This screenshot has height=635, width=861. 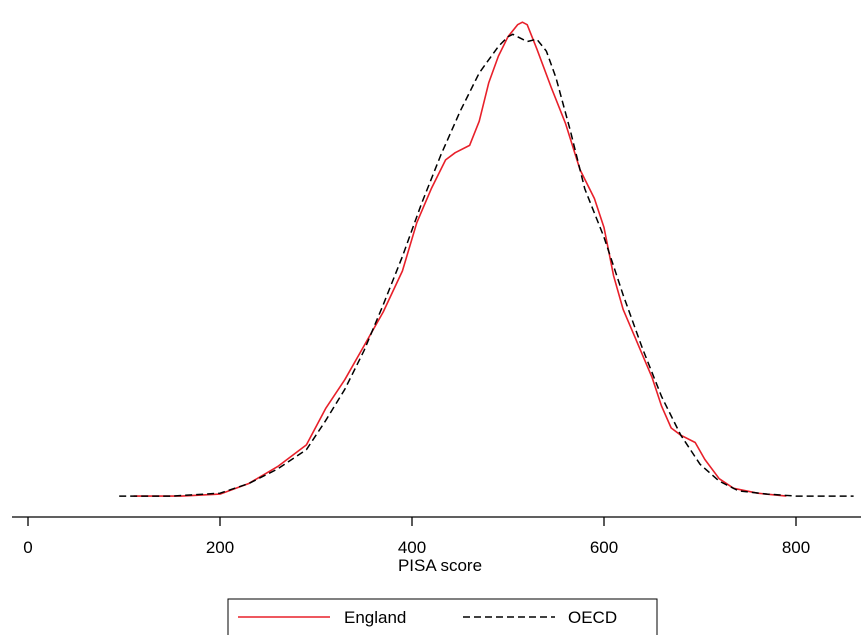 What do you see at coordinates (604, 547) in the screenshot?
I see `x-tick-label: 600` at bounding box center [604, 547].